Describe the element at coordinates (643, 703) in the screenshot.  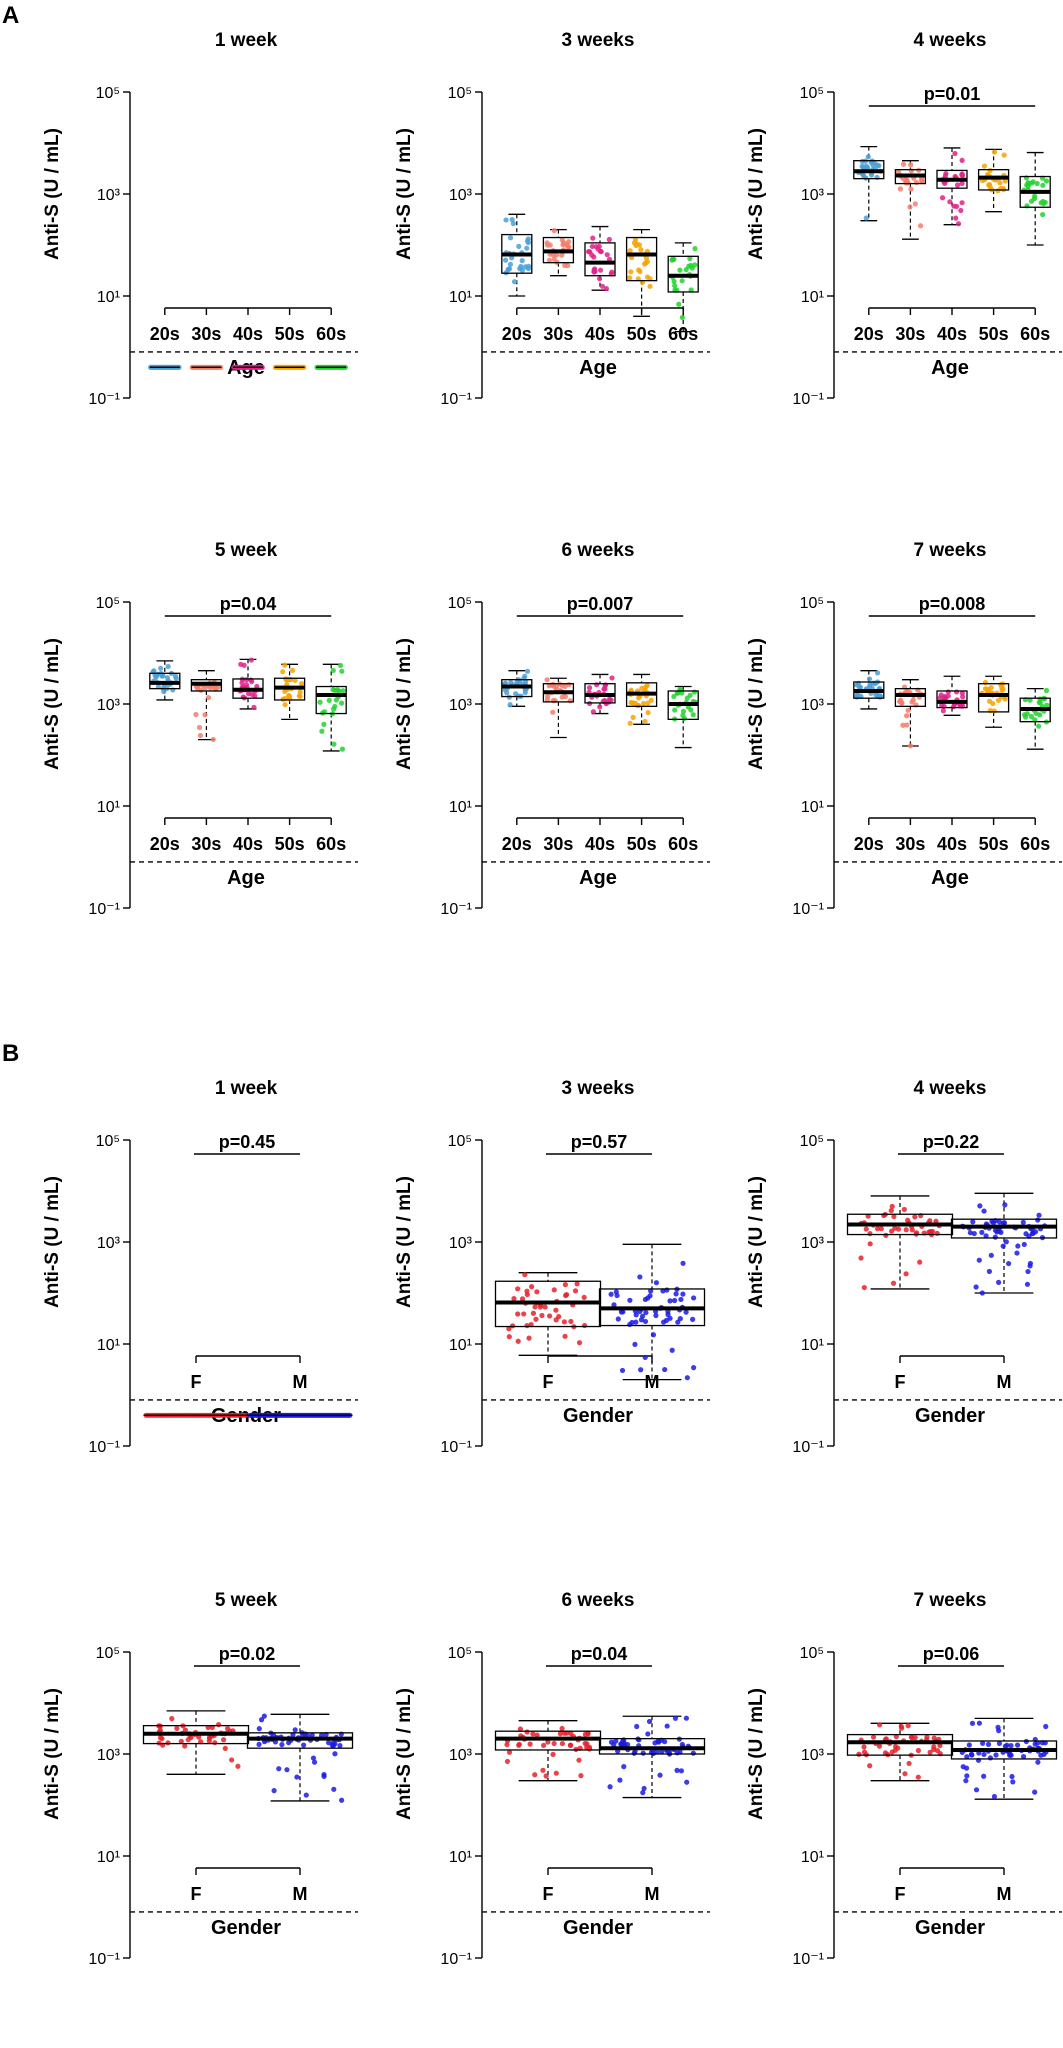
I see `chart-5-group-50s-point` at that location.